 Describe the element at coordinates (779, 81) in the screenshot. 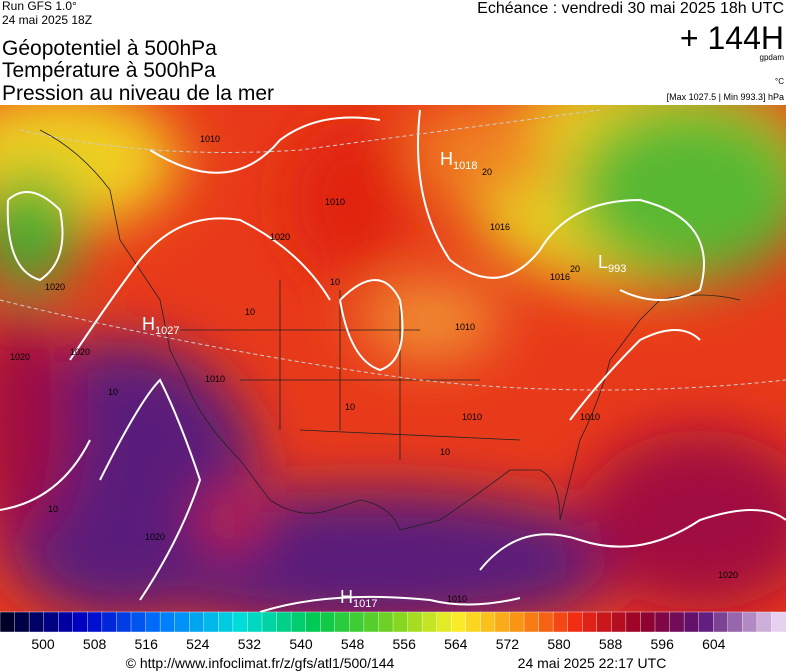

I see `unit-temperature: °C` at that location.